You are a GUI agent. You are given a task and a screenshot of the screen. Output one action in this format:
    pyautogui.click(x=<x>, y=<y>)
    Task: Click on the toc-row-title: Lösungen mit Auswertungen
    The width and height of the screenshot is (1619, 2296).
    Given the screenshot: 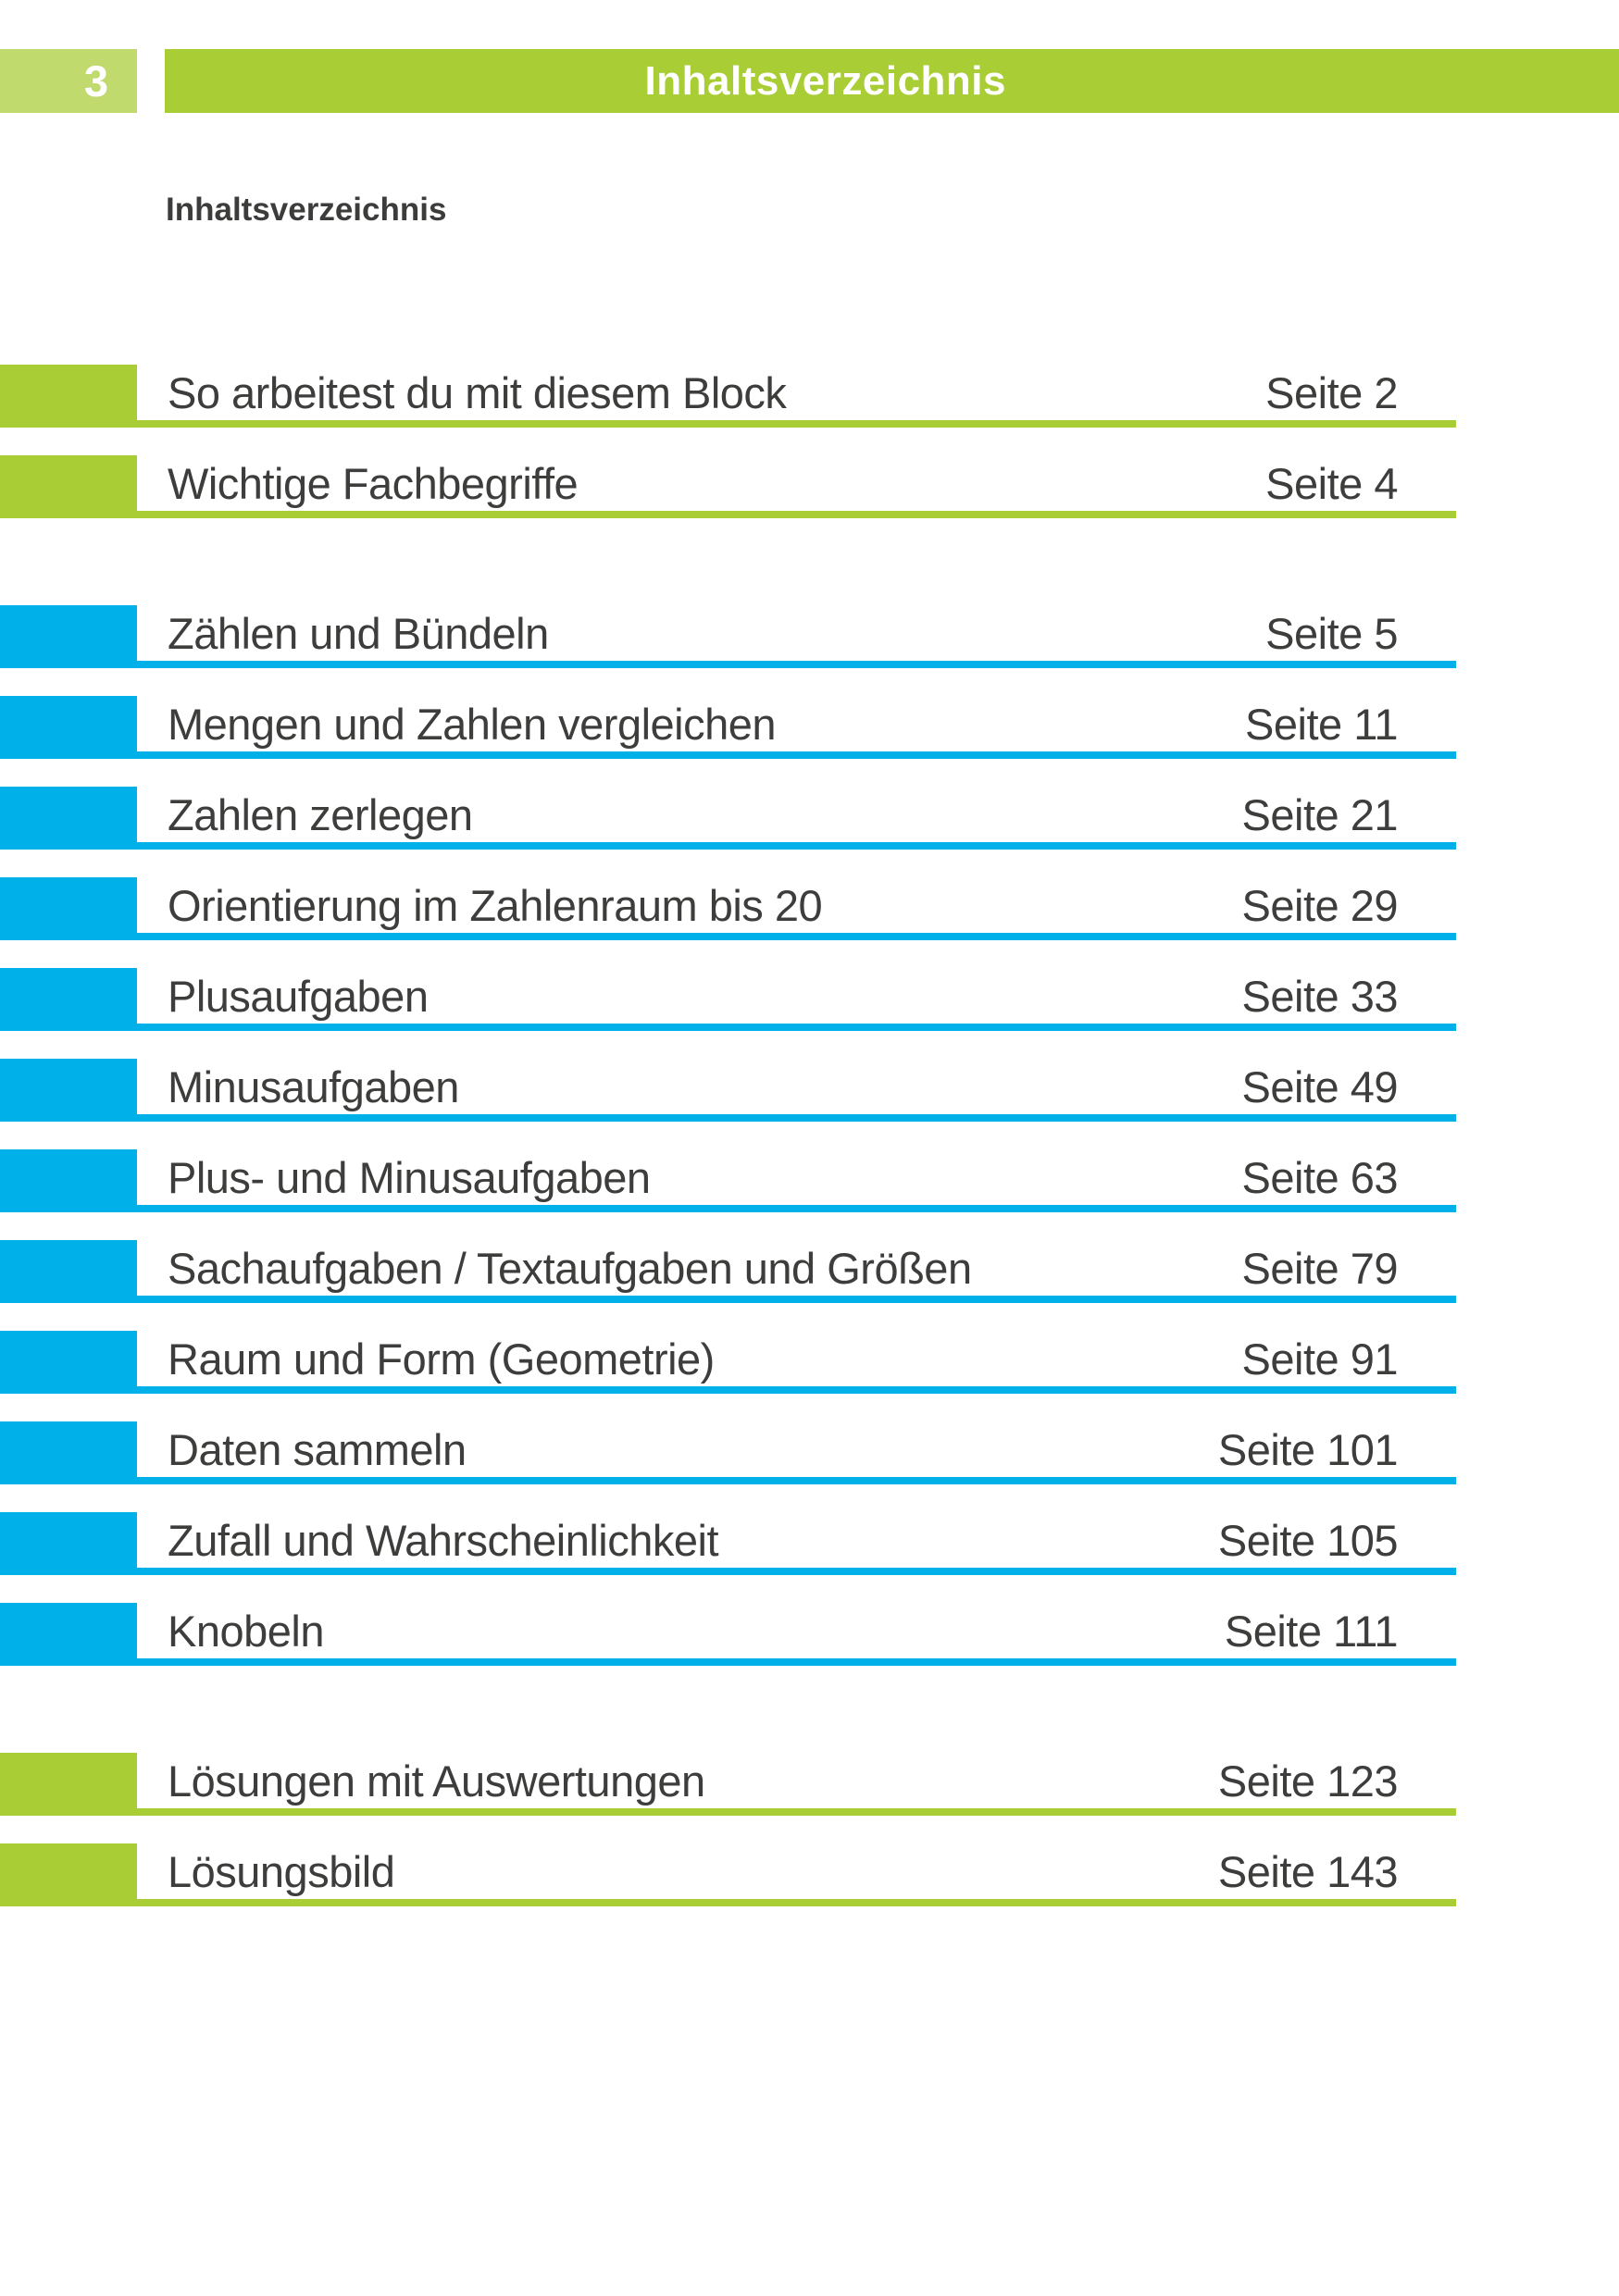 What is the action you would take?
    pyautogui.click(x=437, y=1781)
    